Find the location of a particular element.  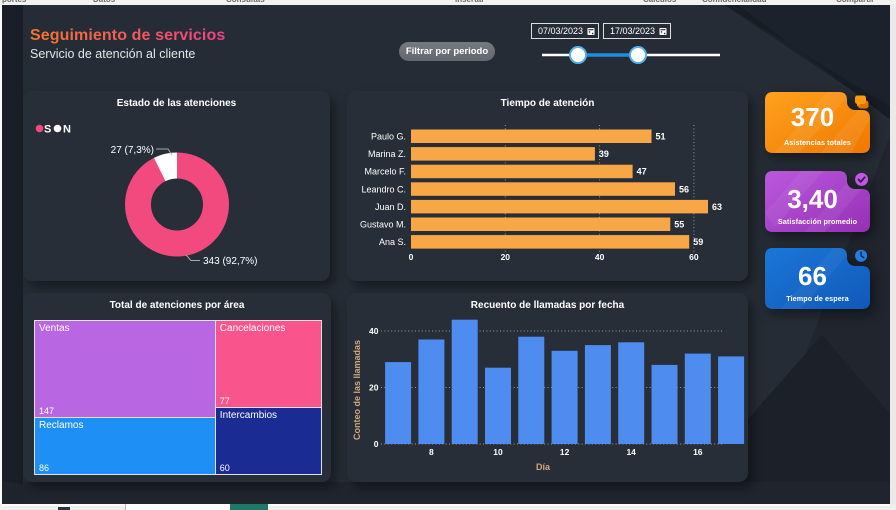

svg-text: S is located at coordinates (47, 130).